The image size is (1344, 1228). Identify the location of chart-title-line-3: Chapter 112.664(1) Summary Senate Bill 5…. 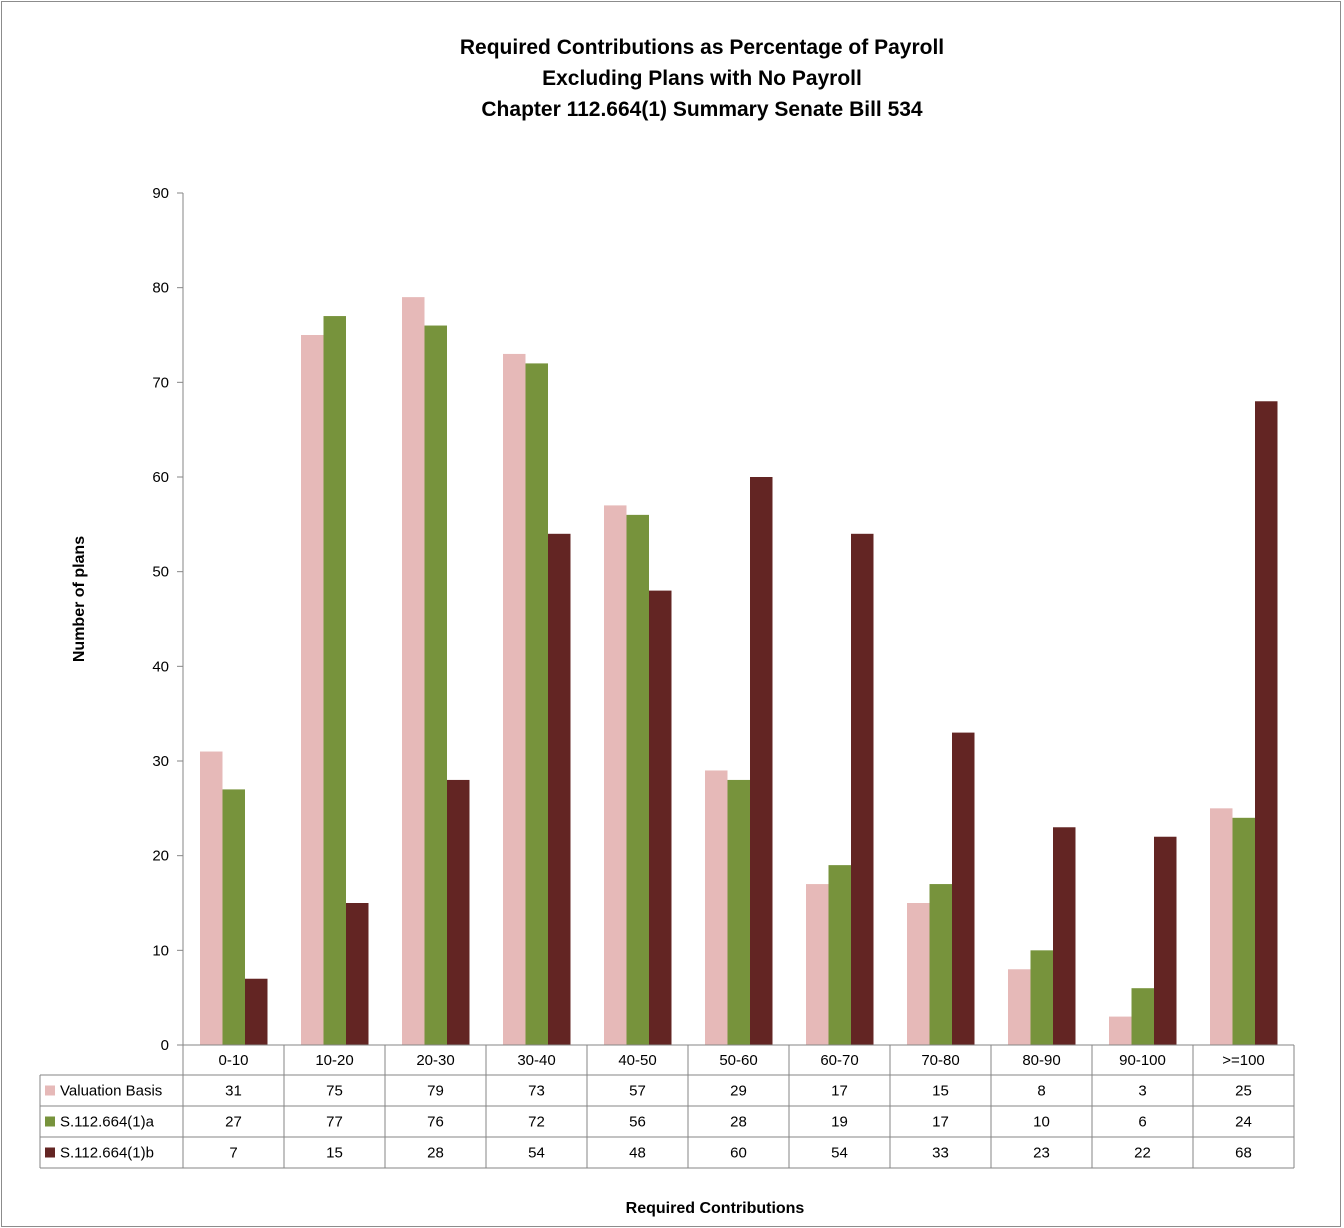
(702, 109).